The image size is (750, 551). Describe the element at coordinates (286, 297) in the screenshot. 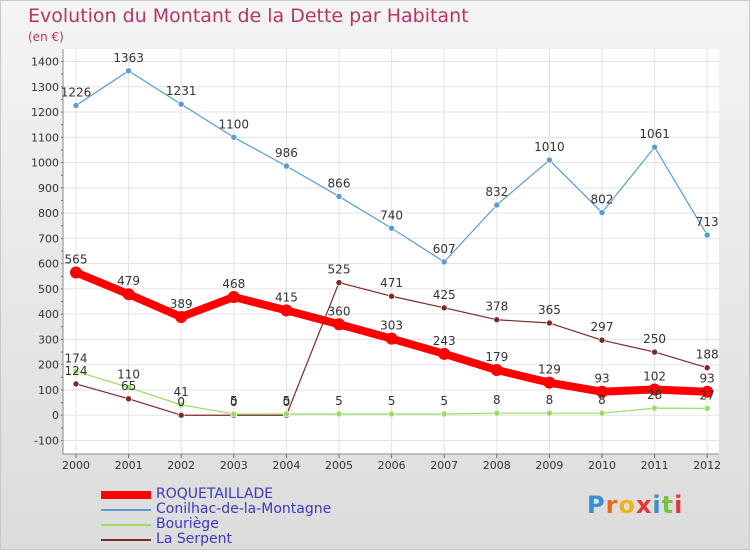

I see `data-label: 415` at that location.